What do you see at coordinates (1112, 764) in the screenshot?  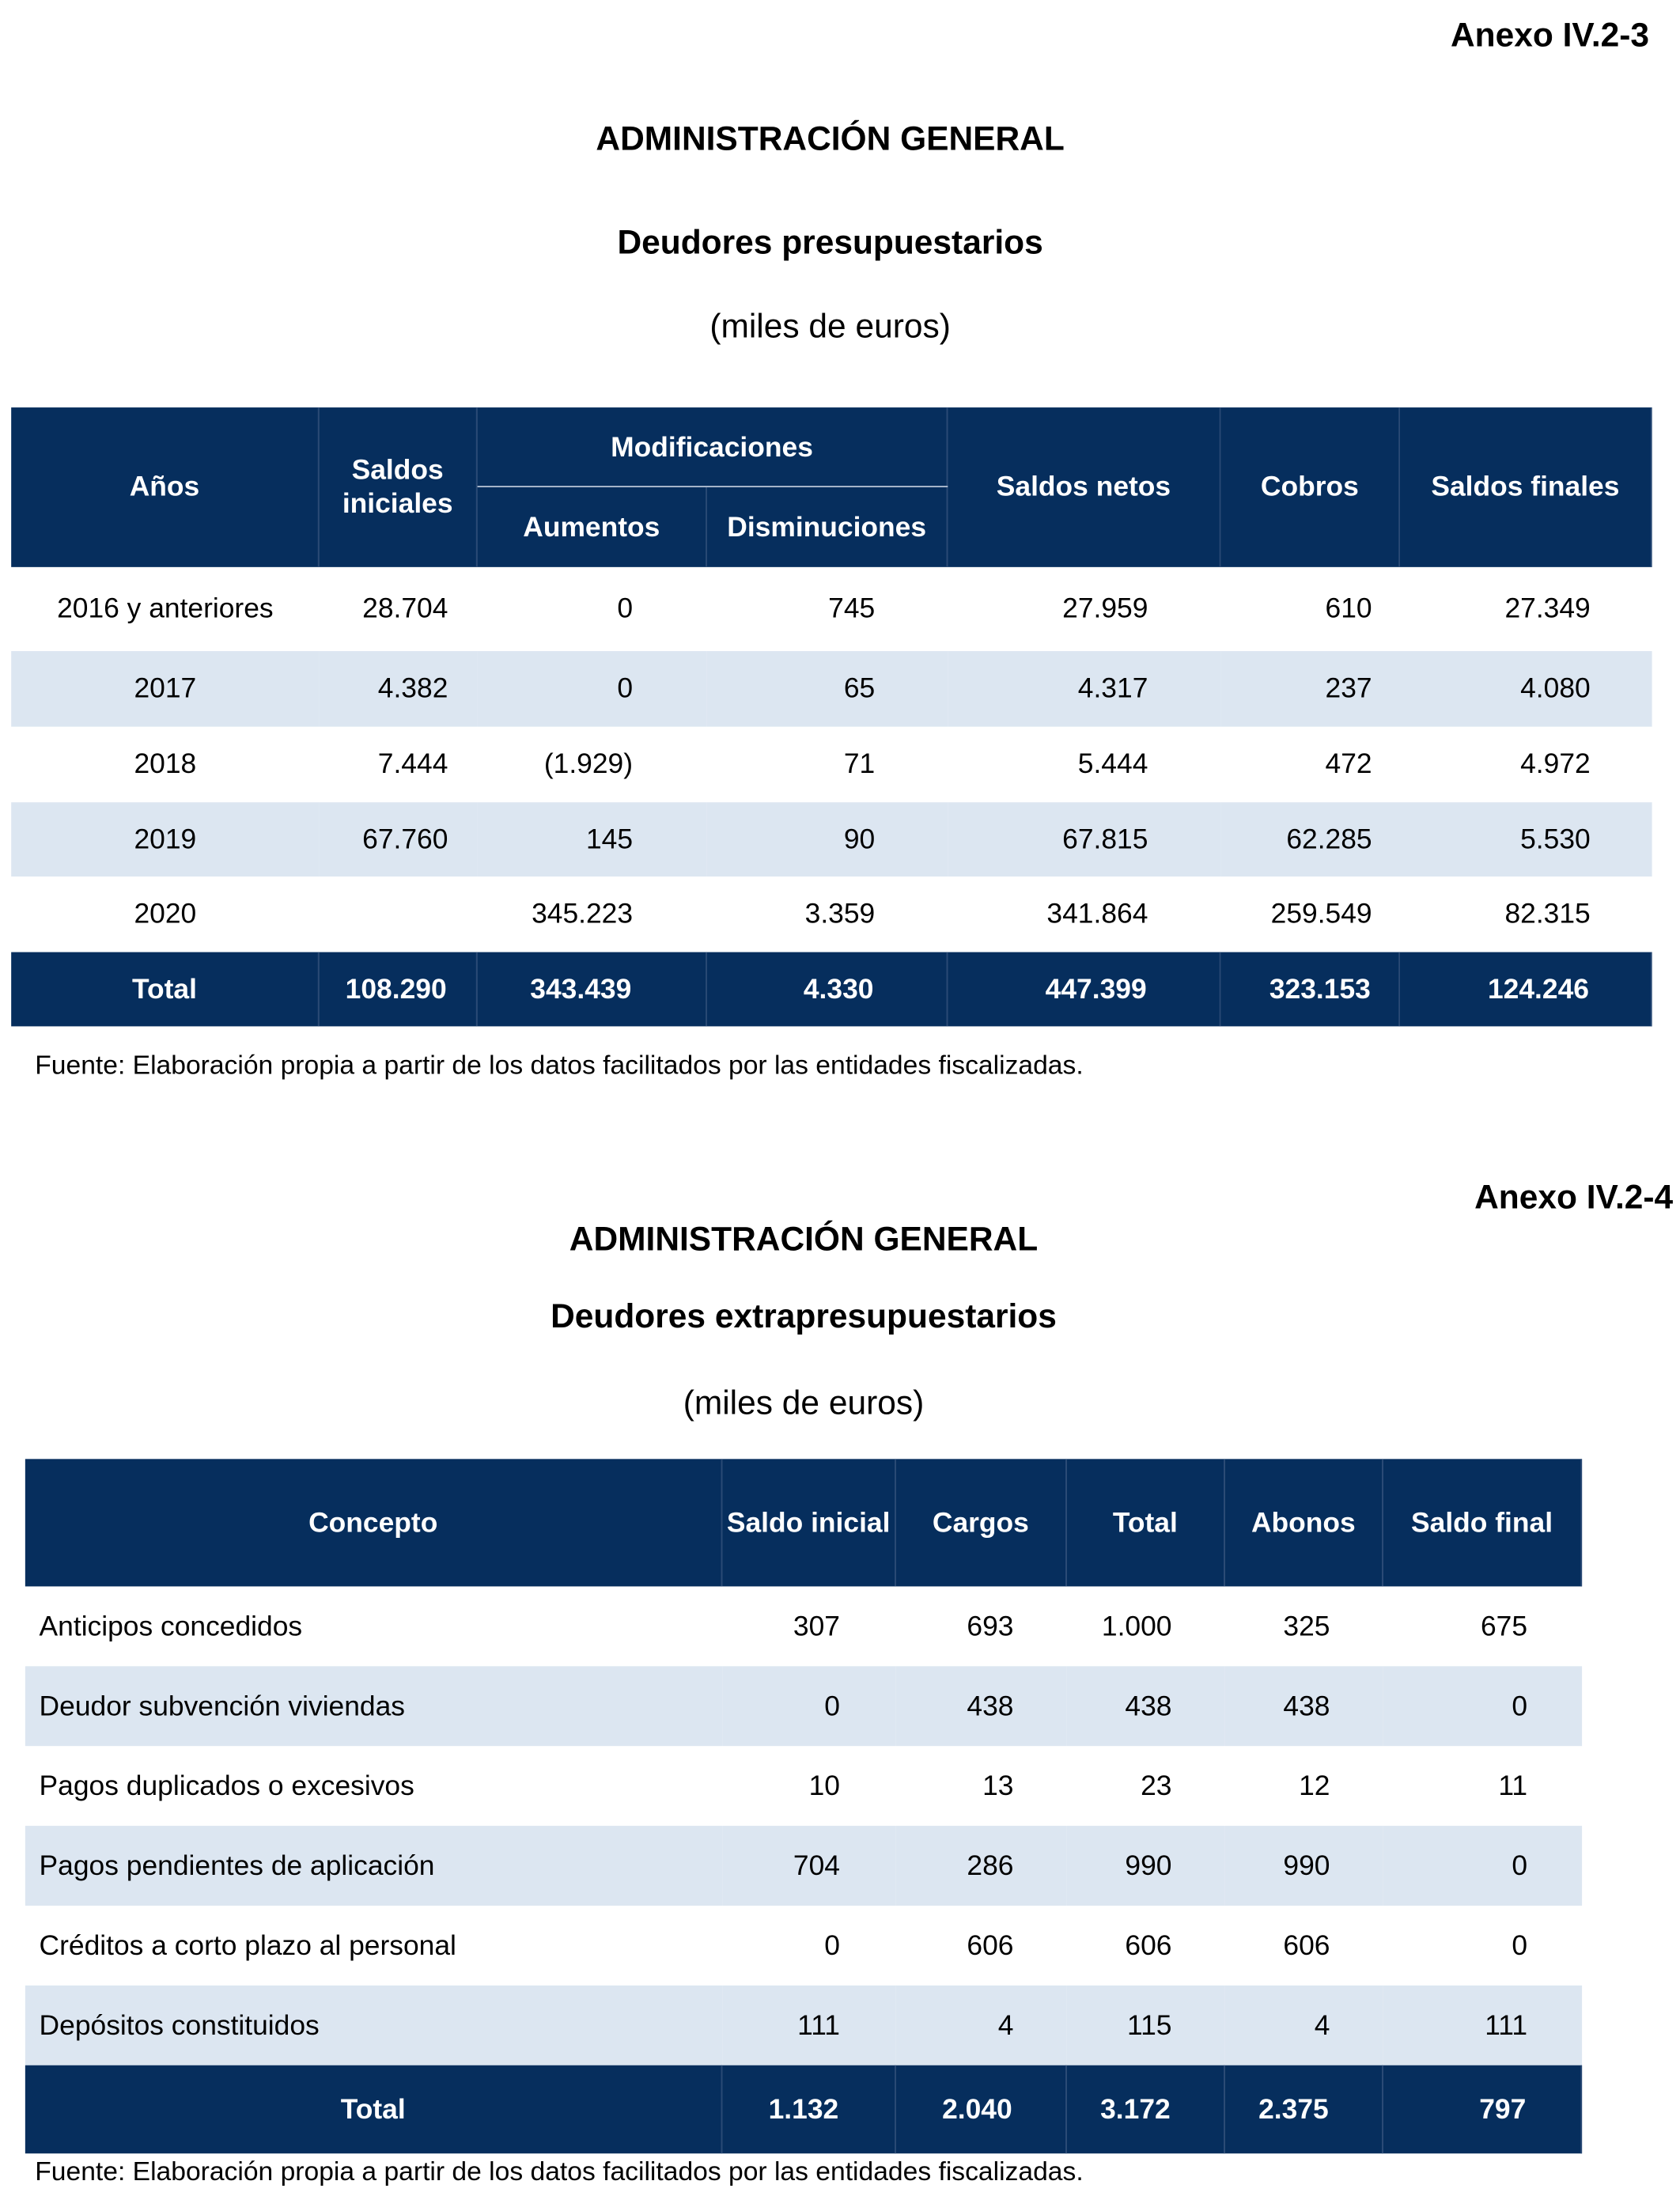 I see `value-cell: 5.444` at bounding box center [1112, 764].